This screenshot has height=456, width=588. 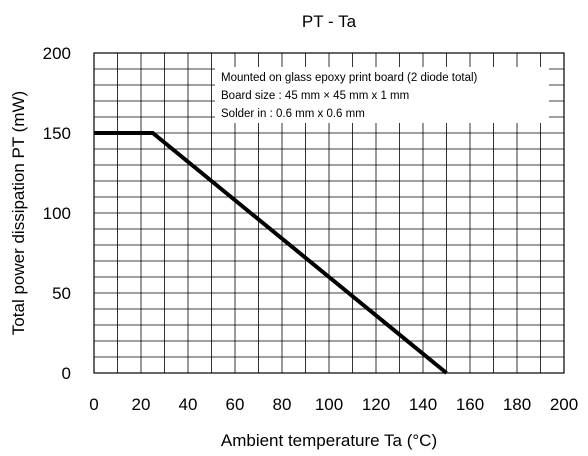 I want to click on y-axis-label: Total power dissipation PT (mW), so click(x=18, y=213).